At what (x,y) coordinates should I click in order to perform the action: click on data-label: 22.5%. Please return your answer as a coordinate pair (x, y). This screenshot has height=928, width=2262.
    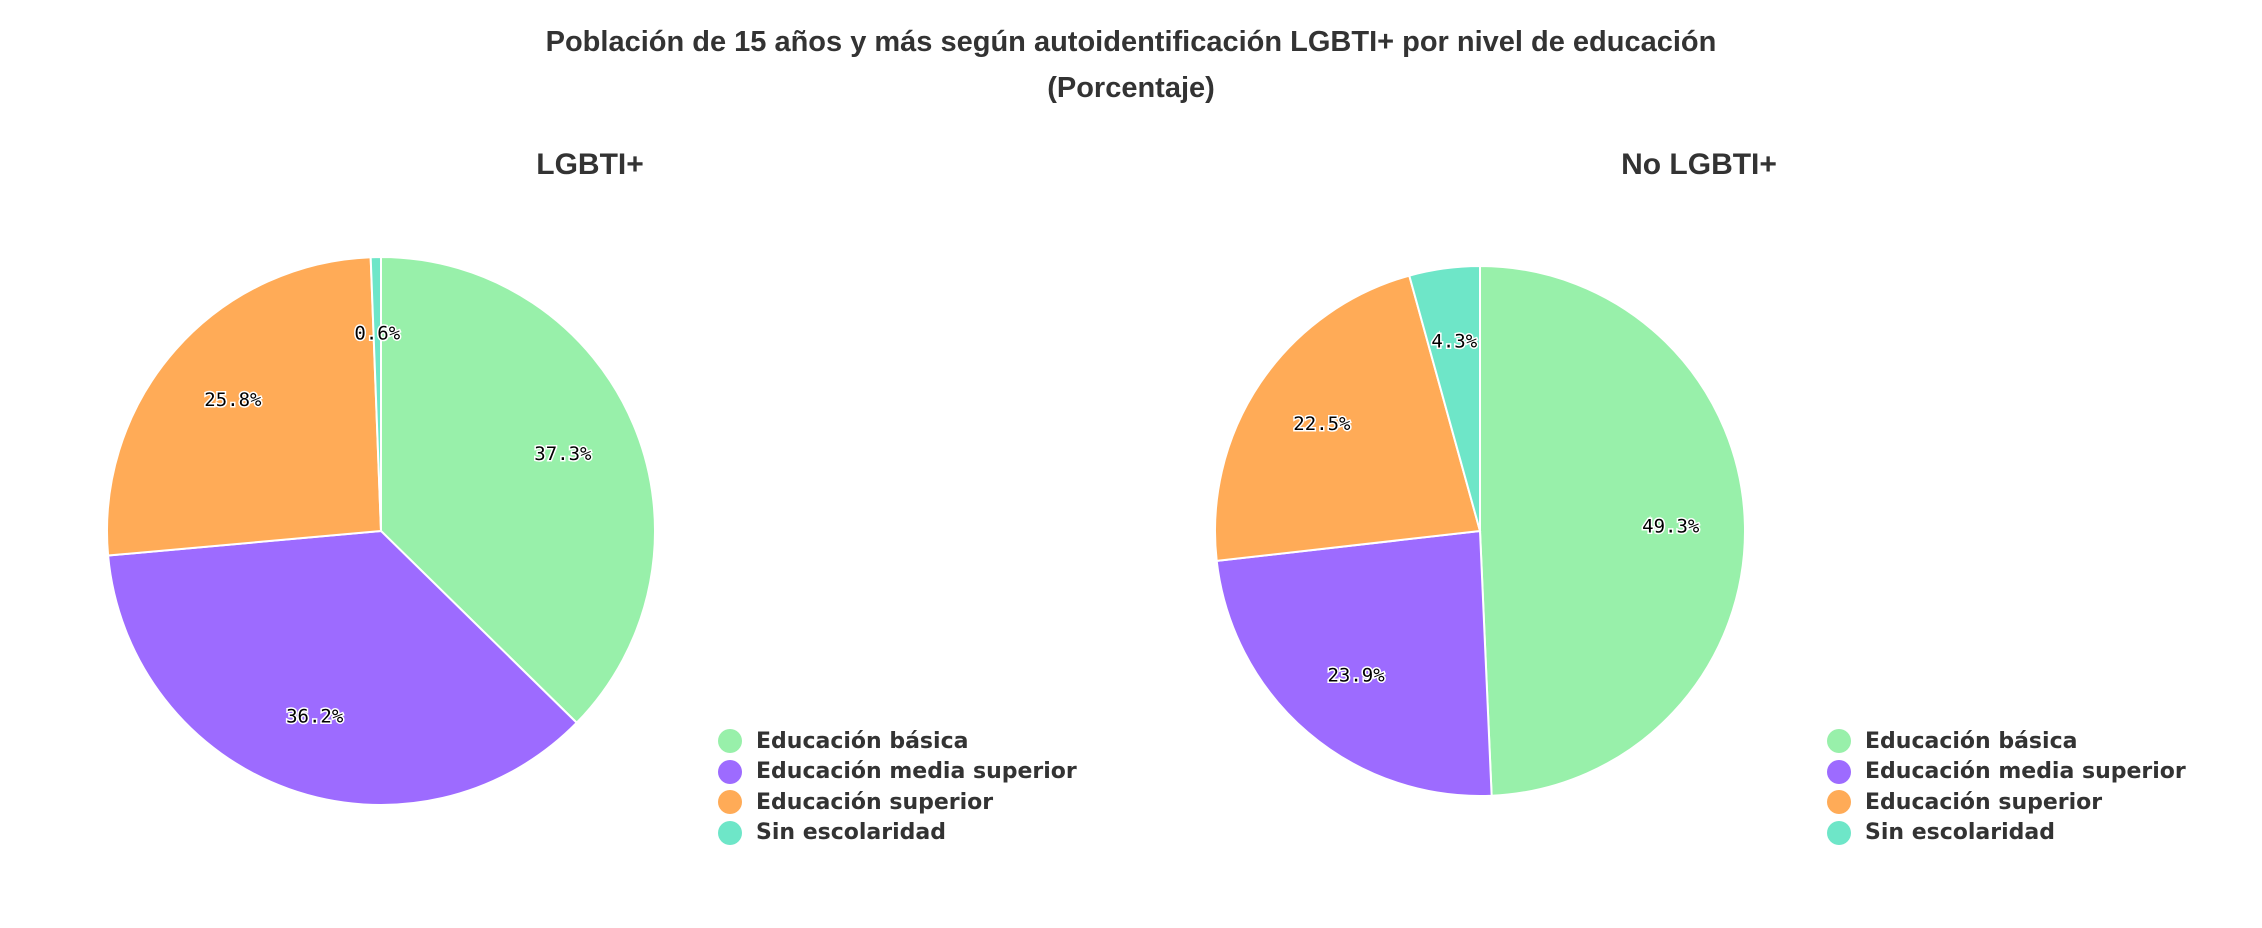
    Looking at the image, I should click on (1322, 424).